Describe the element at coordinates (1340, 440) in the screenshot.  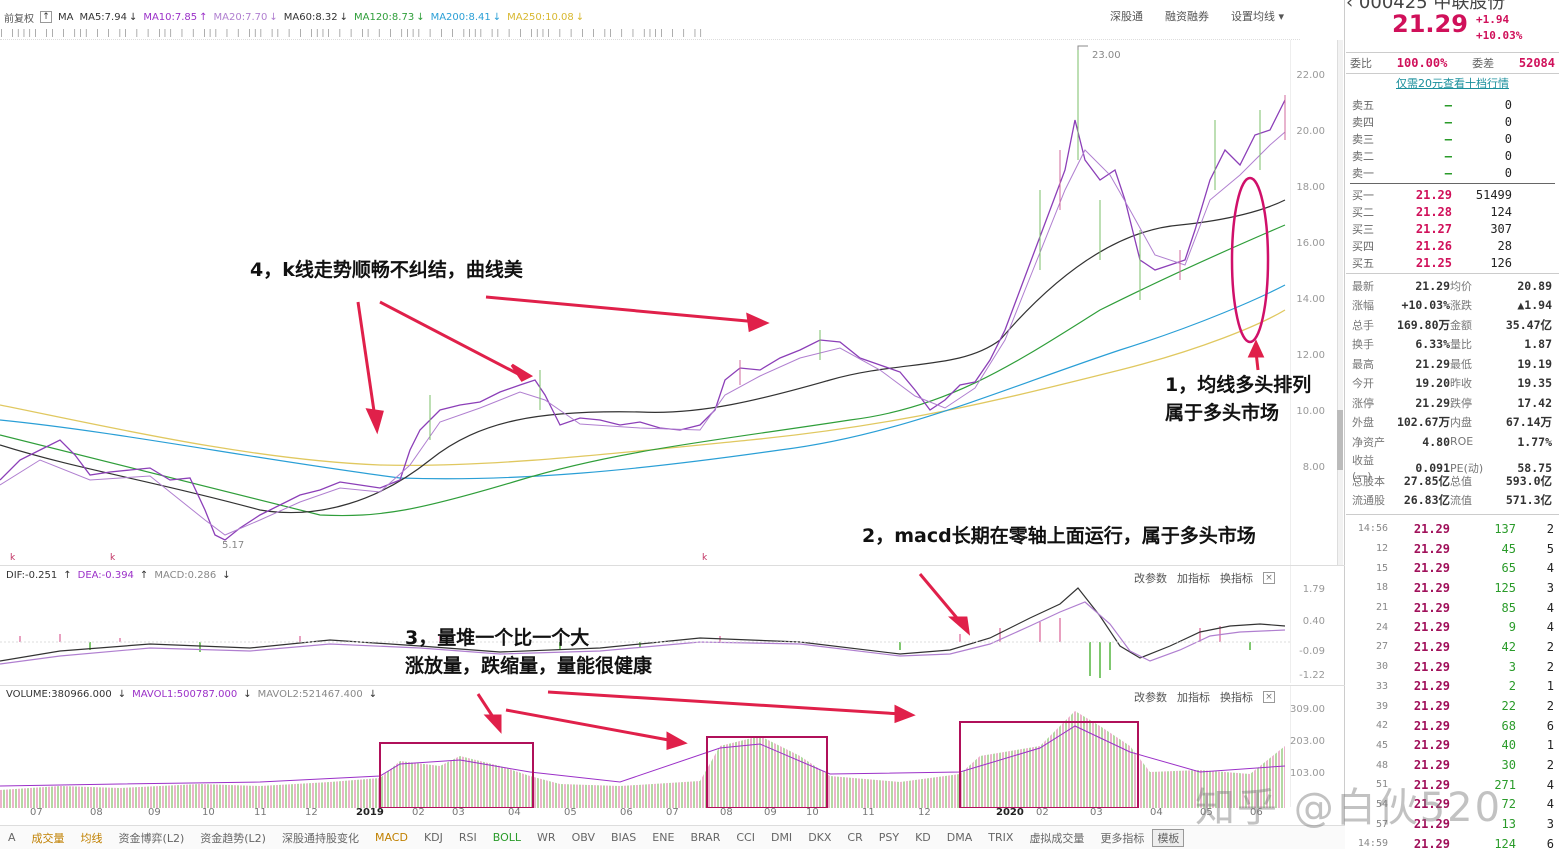
I see `price-scroll-thumb` at that location.